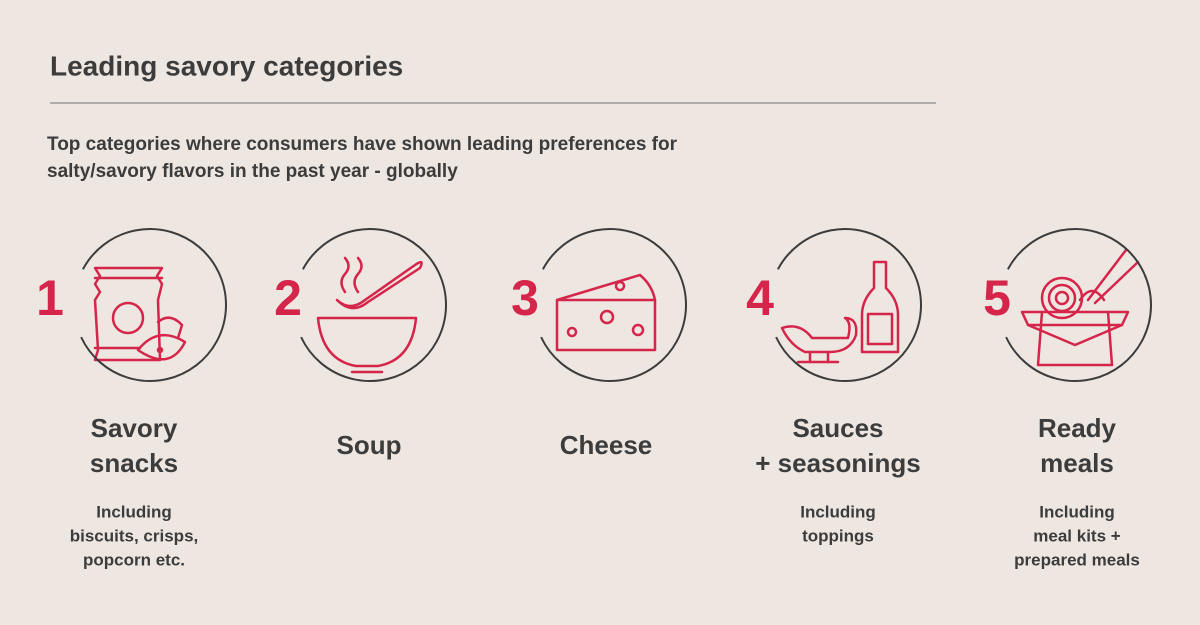  What do you see at coordinates (226, 65) in the screenshot?
I see `title: Leading savory categories` at bounding box center [226, 65].